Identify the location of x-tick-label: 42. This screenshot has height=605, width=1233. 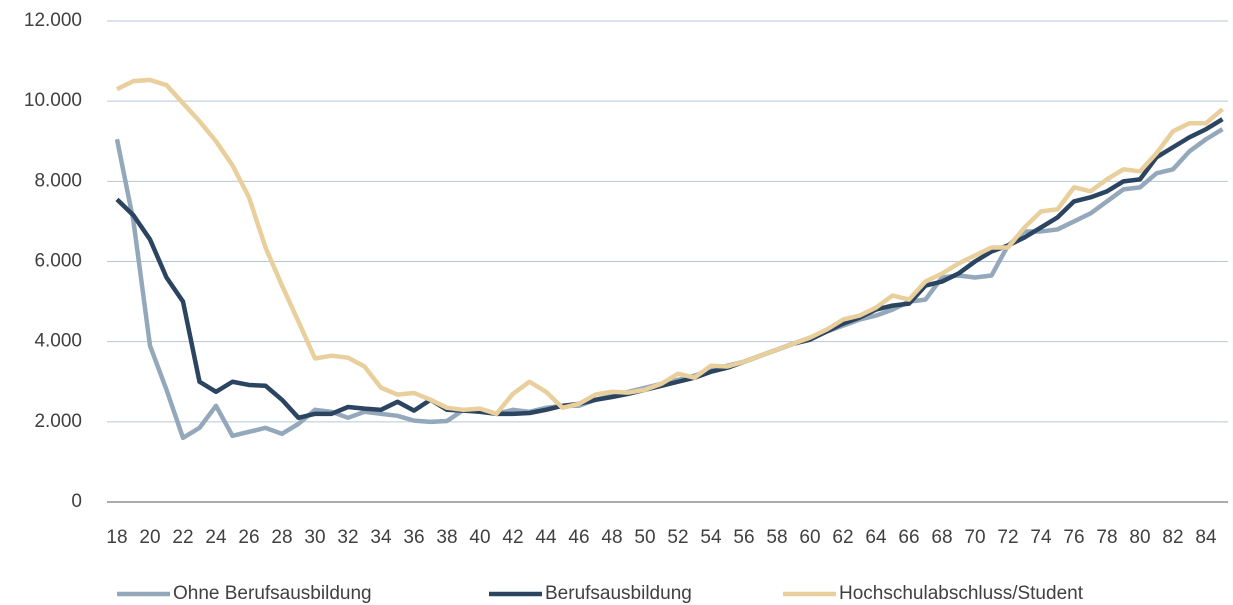
(512, 537).